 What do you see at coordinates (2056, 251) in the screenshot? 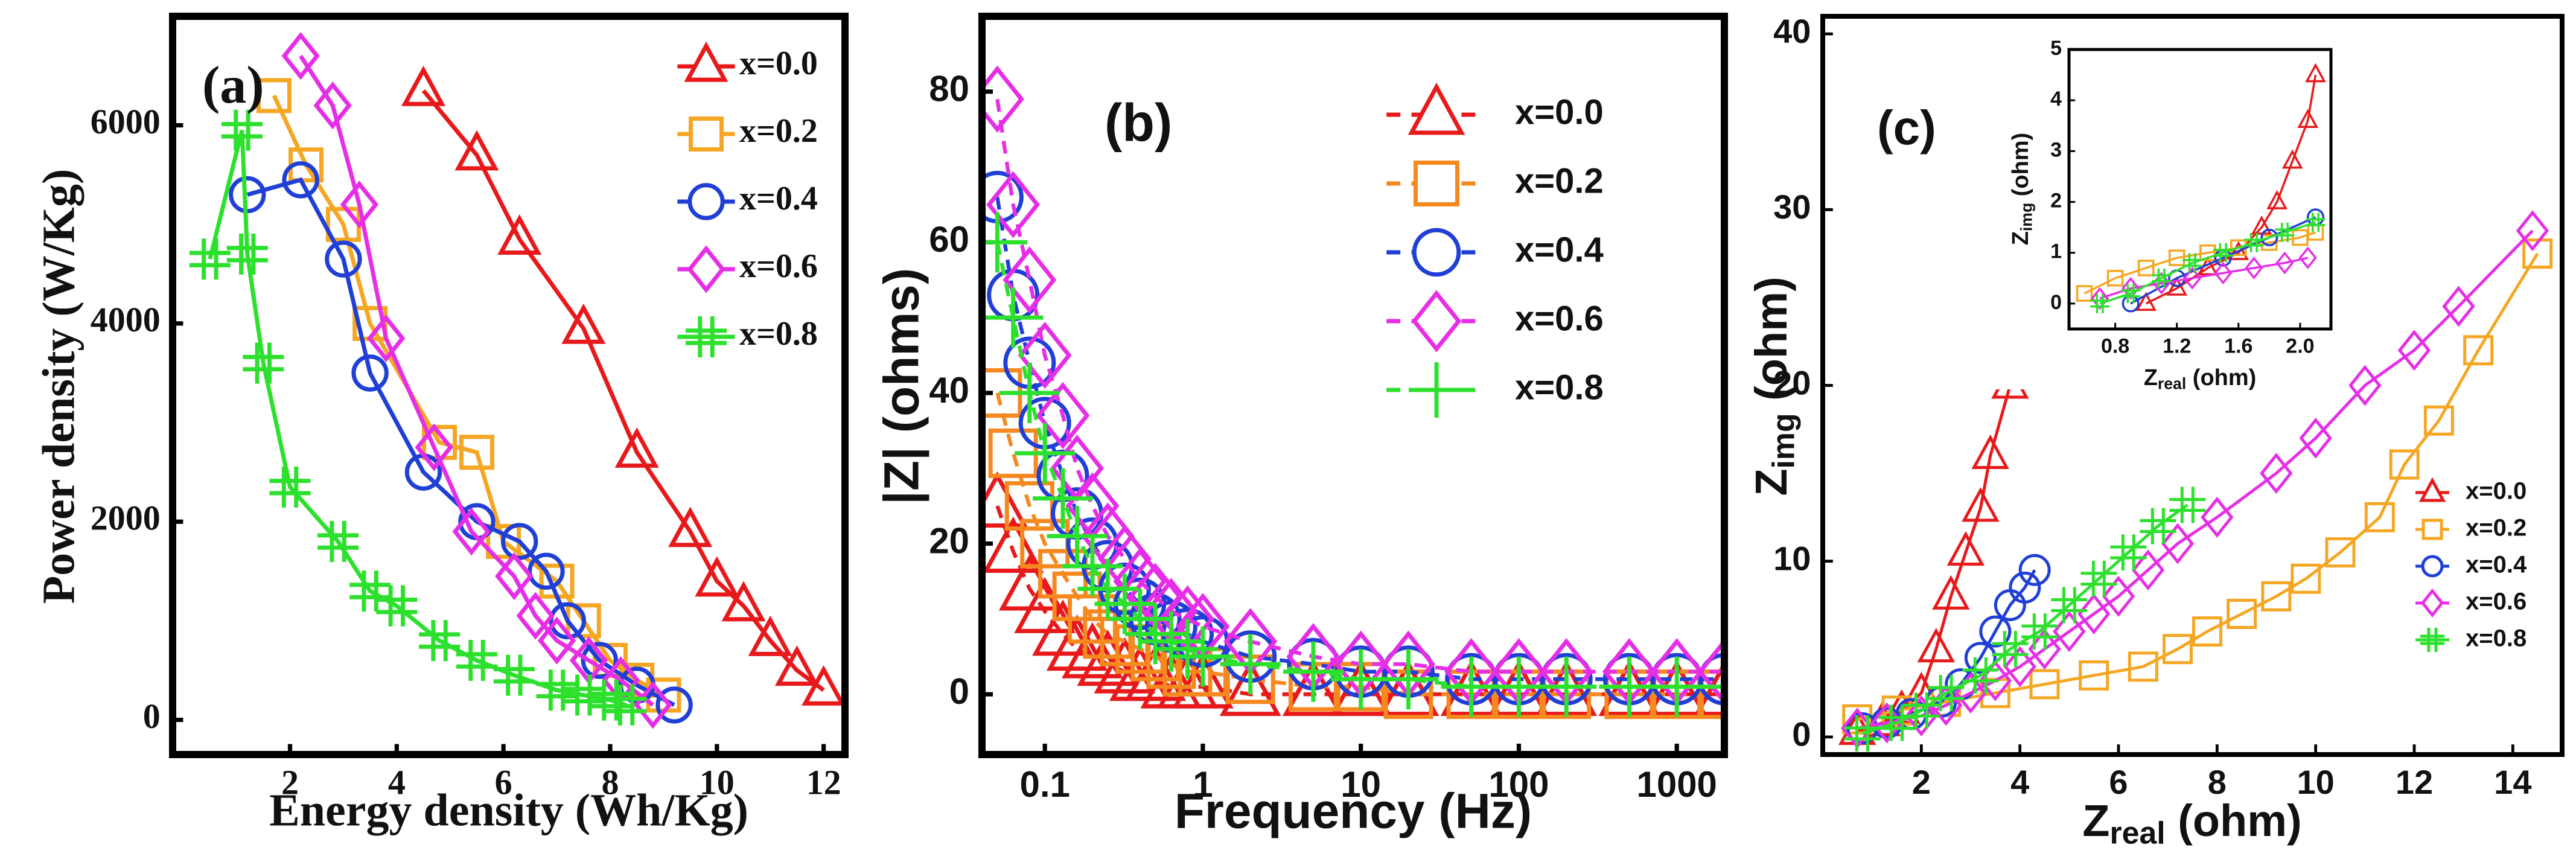
I see `y-tick-label: 1` at bounding box center [2056, 251].